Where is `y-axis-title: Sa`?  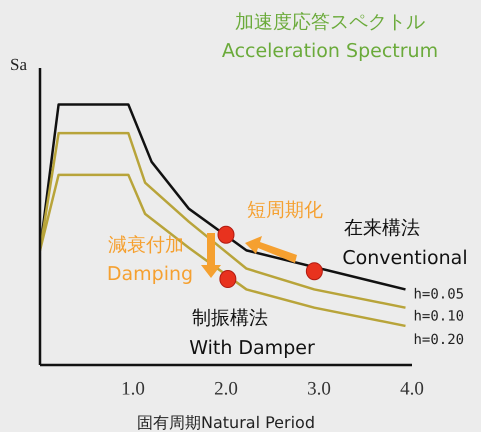 y-axis-title: Sa is located at coordinates (19, 64).